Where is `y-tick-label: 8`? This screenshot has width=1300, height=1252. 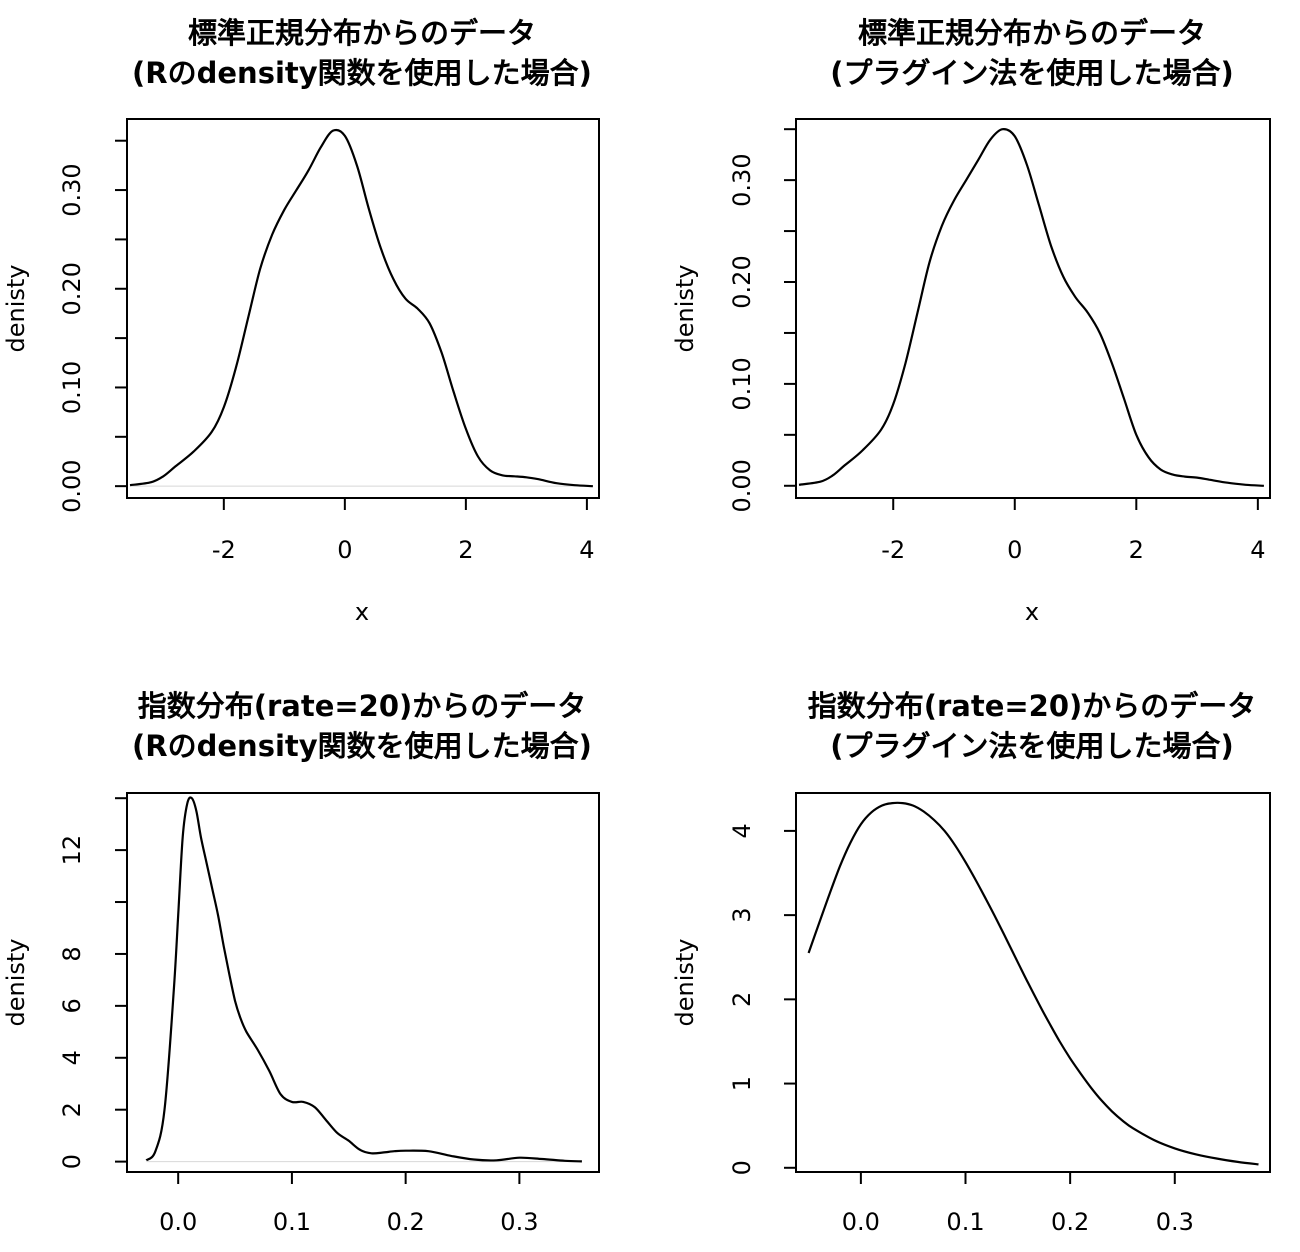 y-tick-label: 8 is located at coordinates (72, 953).